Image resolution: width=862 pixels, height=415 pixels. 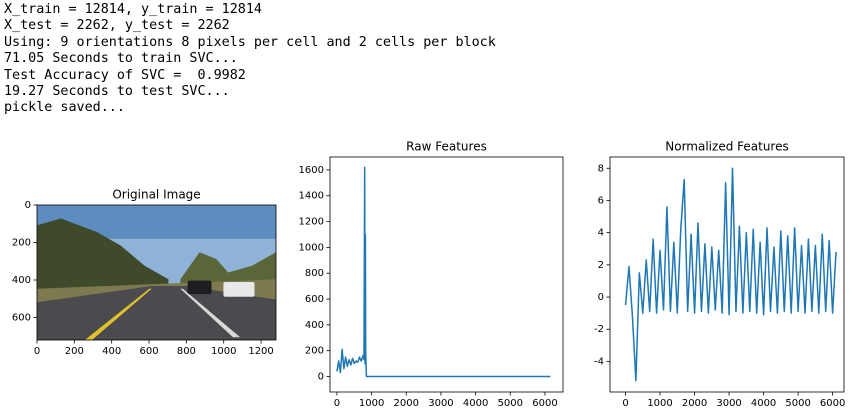 I want to click on photo-trees, so click(x=103, y=259).